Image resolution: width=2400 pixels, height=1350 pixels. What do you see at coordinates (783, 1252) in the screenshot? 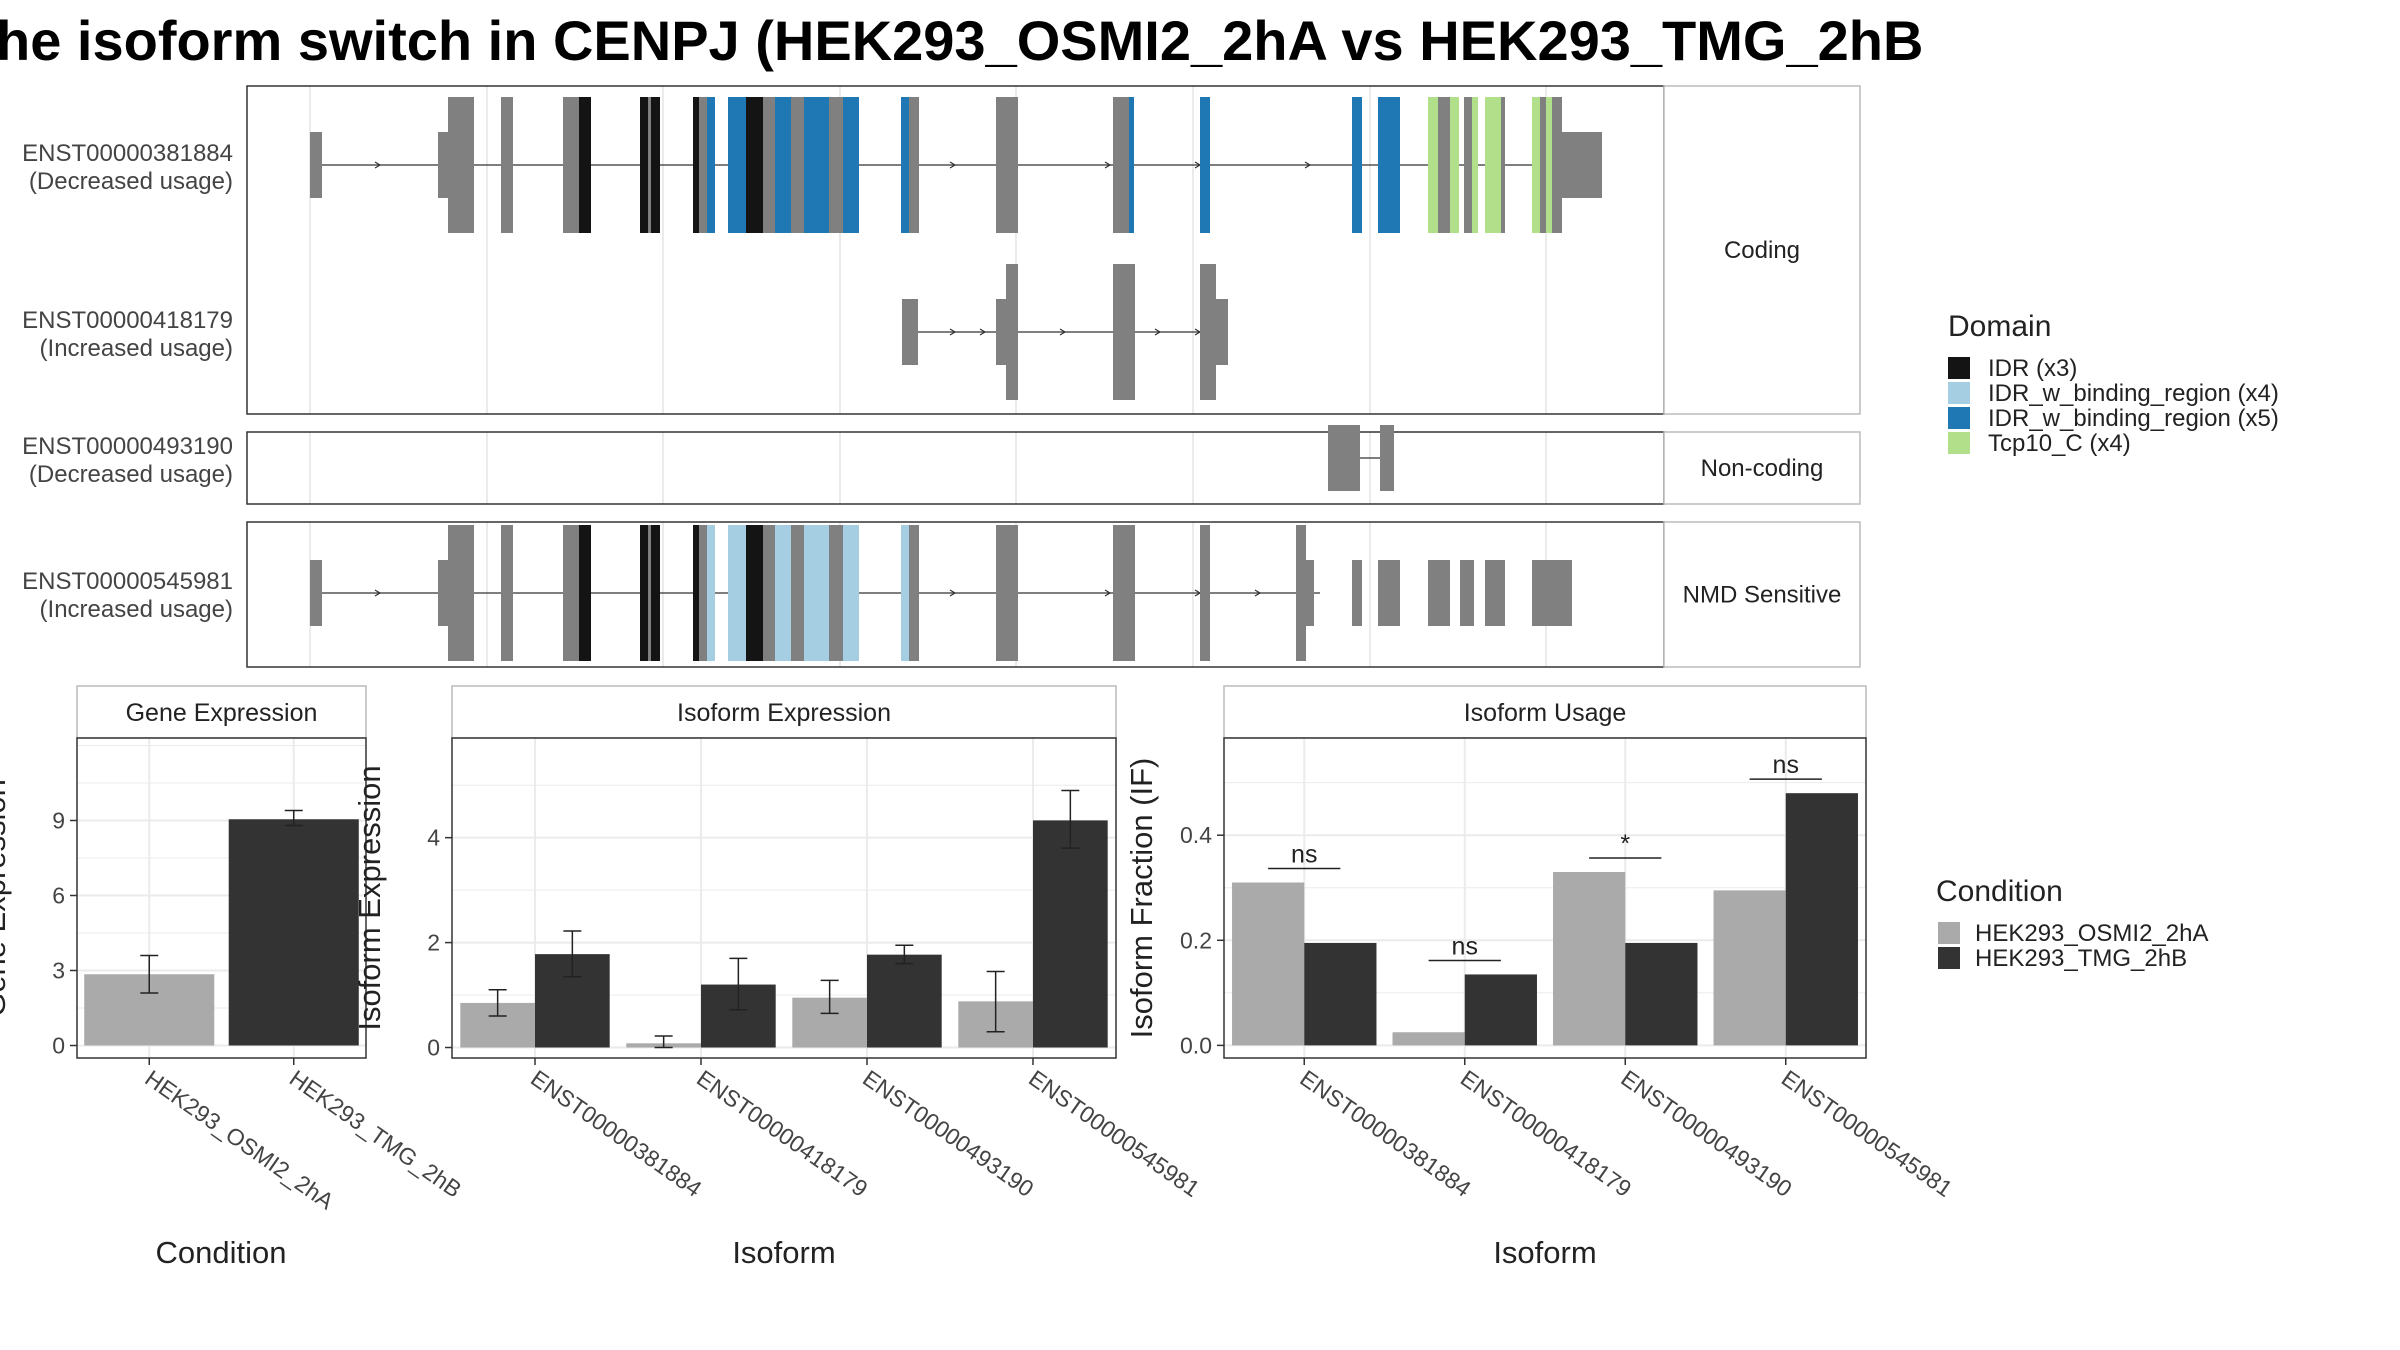
I see `x-axis-title: Isoform` at bounding box center [783, 1252].